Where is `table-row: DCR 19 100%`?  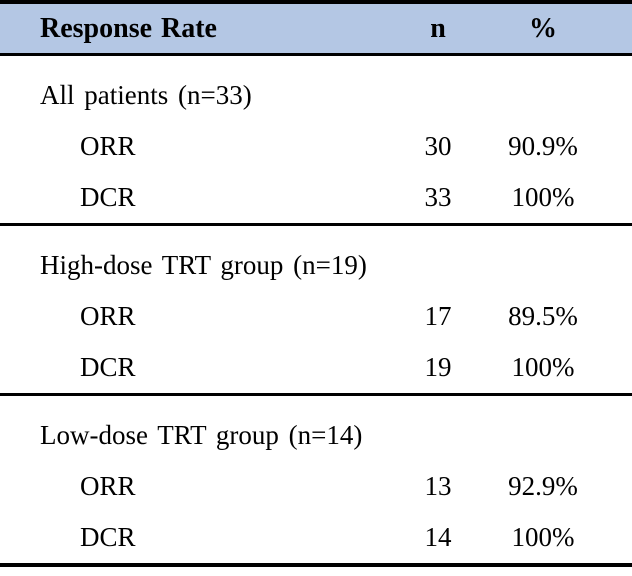 table-row: DCR 19 100% is located at coordinates (316, 369).